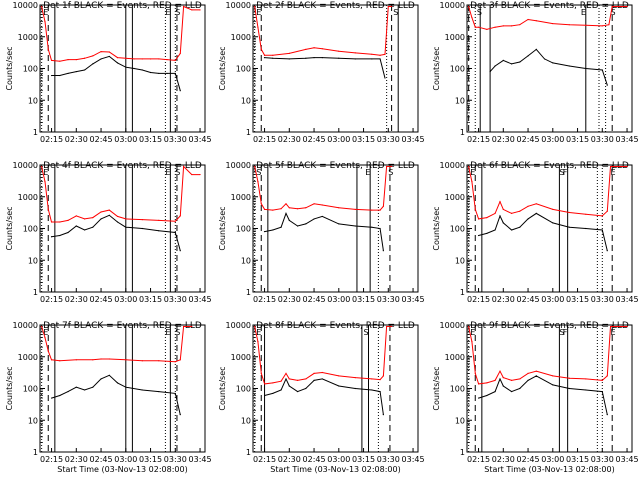  I want to click on plot-frame, so click(122, 388).